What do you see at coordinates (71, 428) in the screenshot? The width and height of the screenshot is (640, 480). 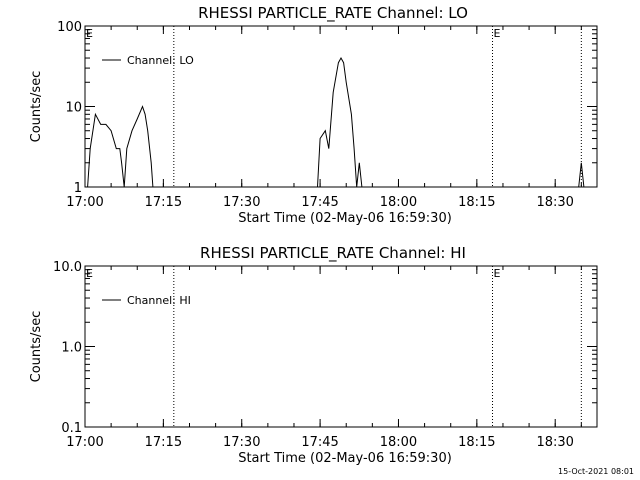 I see `panel-2-y-tick-label: 0.1` at bounding box center [71, 428].